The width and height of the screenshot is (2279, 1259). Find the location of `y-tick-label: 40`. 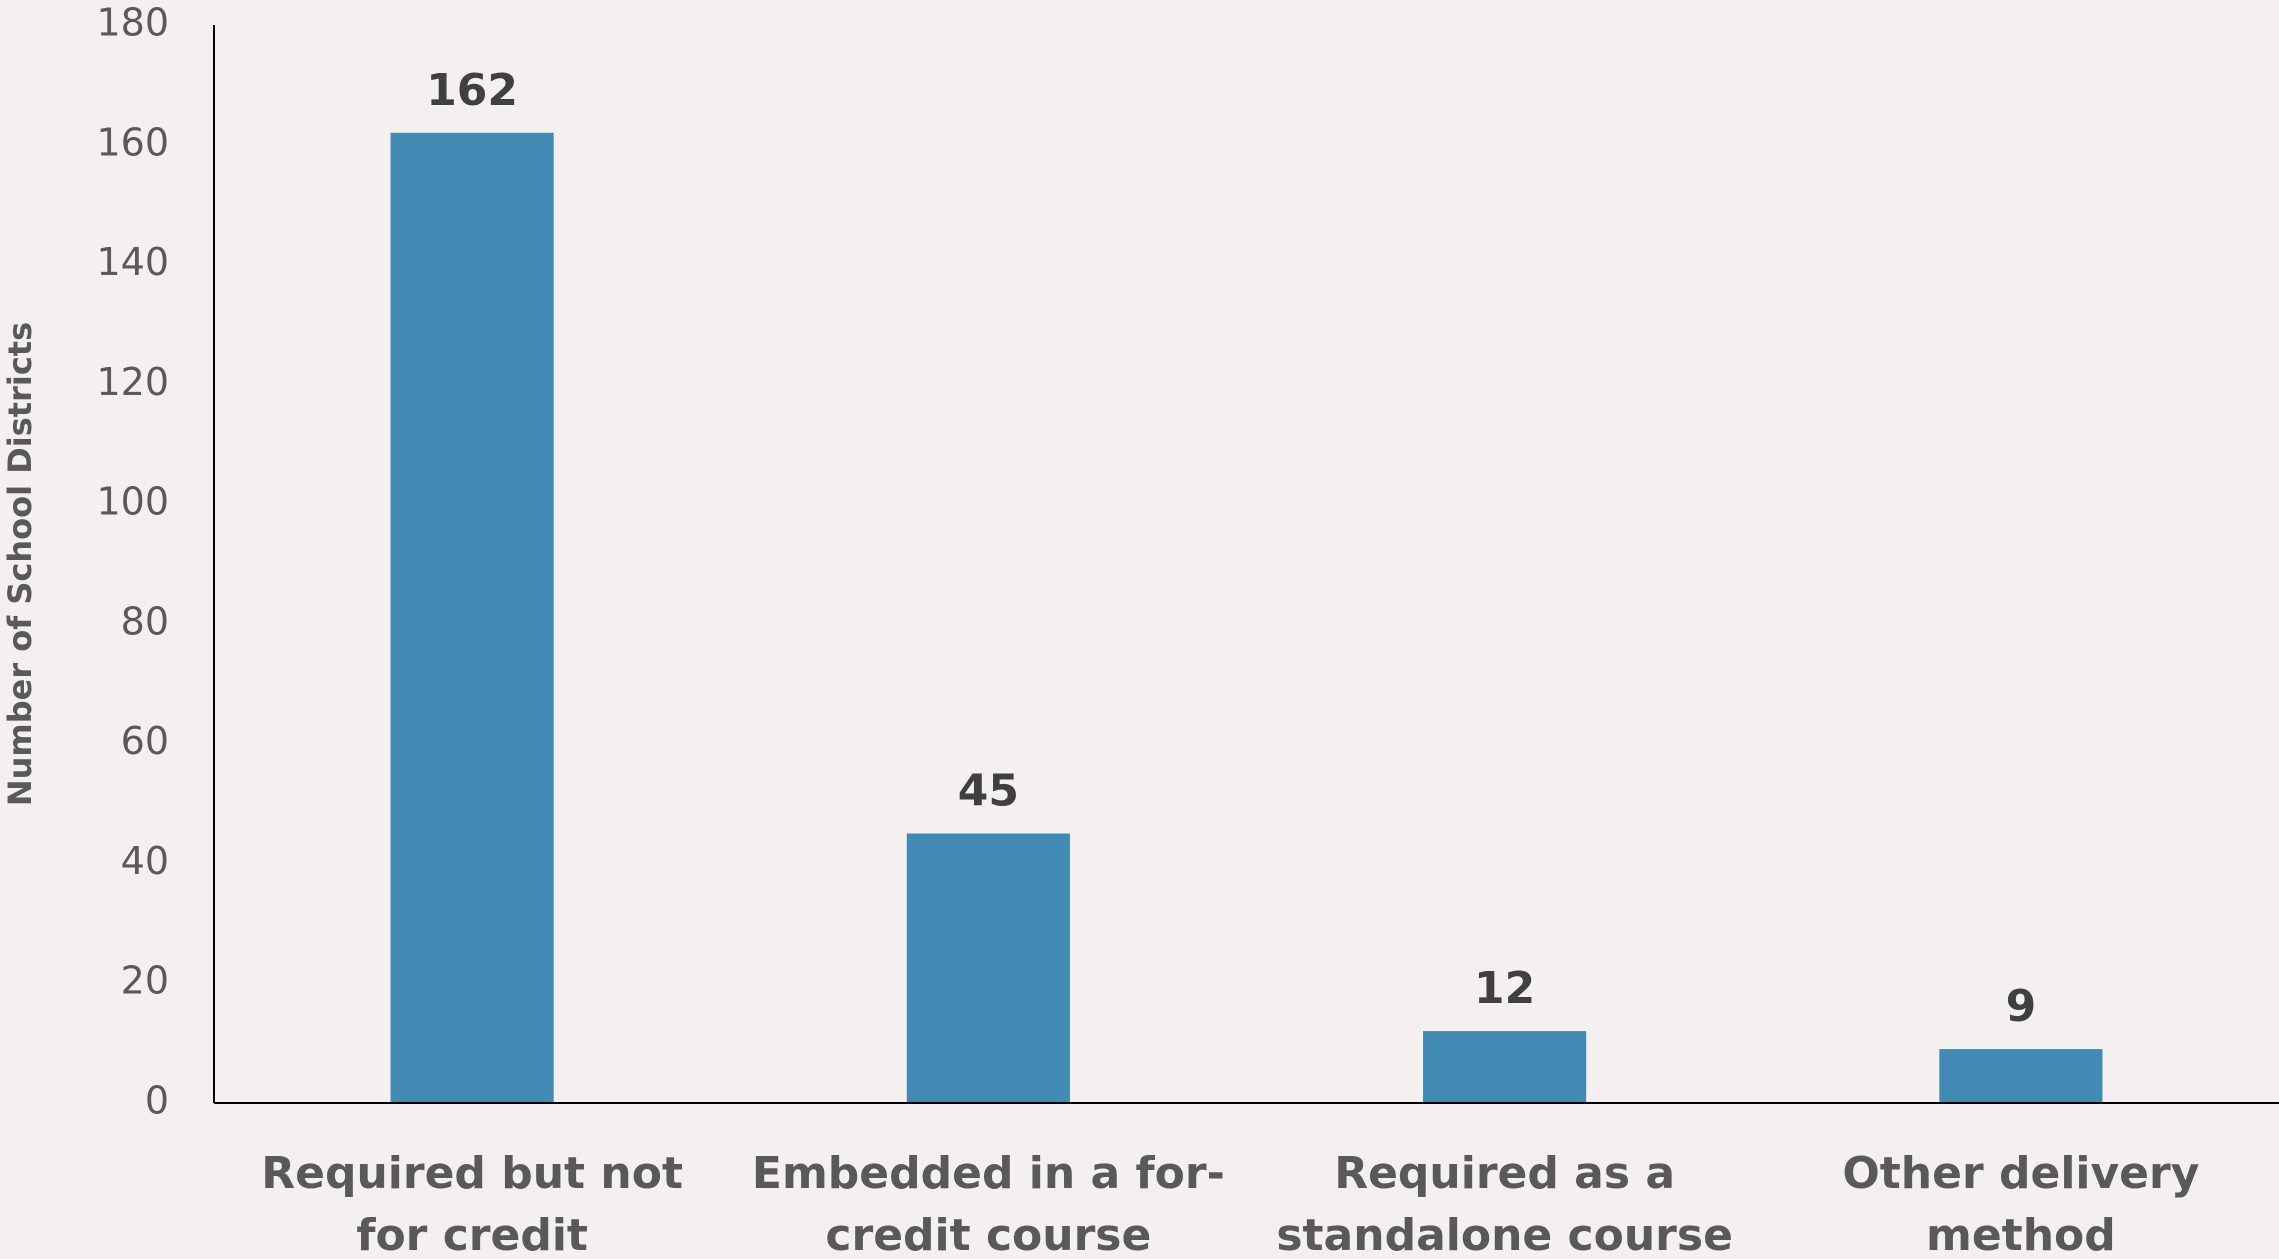

y-tick-label: 40 is located at coordinates (145, 861).